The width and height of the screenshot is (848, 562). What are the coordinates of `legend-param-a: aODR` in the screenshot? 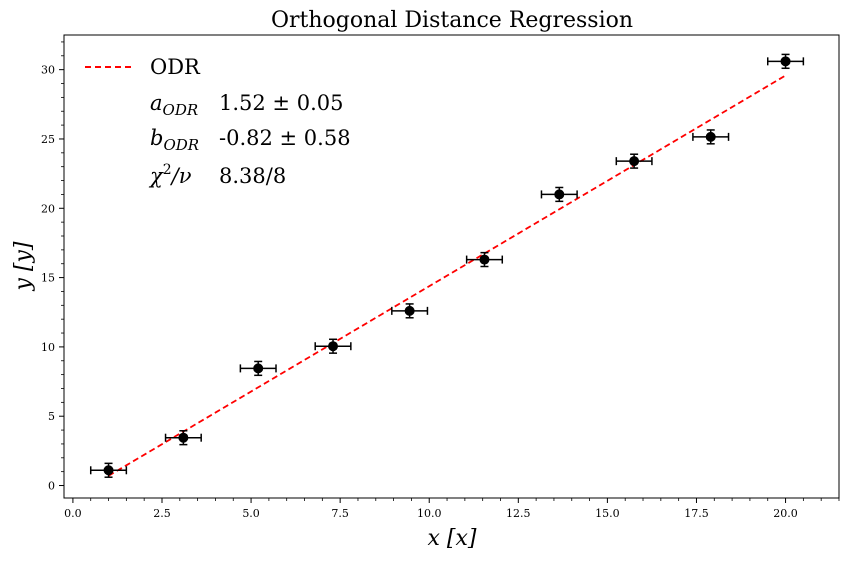 It's located at (174, 105).